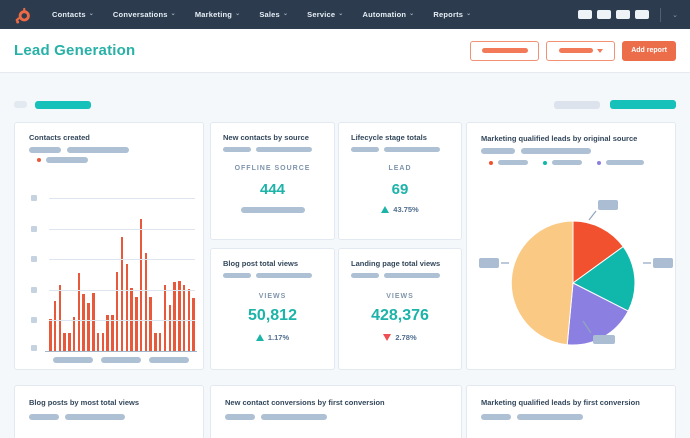 This screenshot has height=438, width=690. I want to click on account-chevron-down-icon: ⌄, so click(675, 15).